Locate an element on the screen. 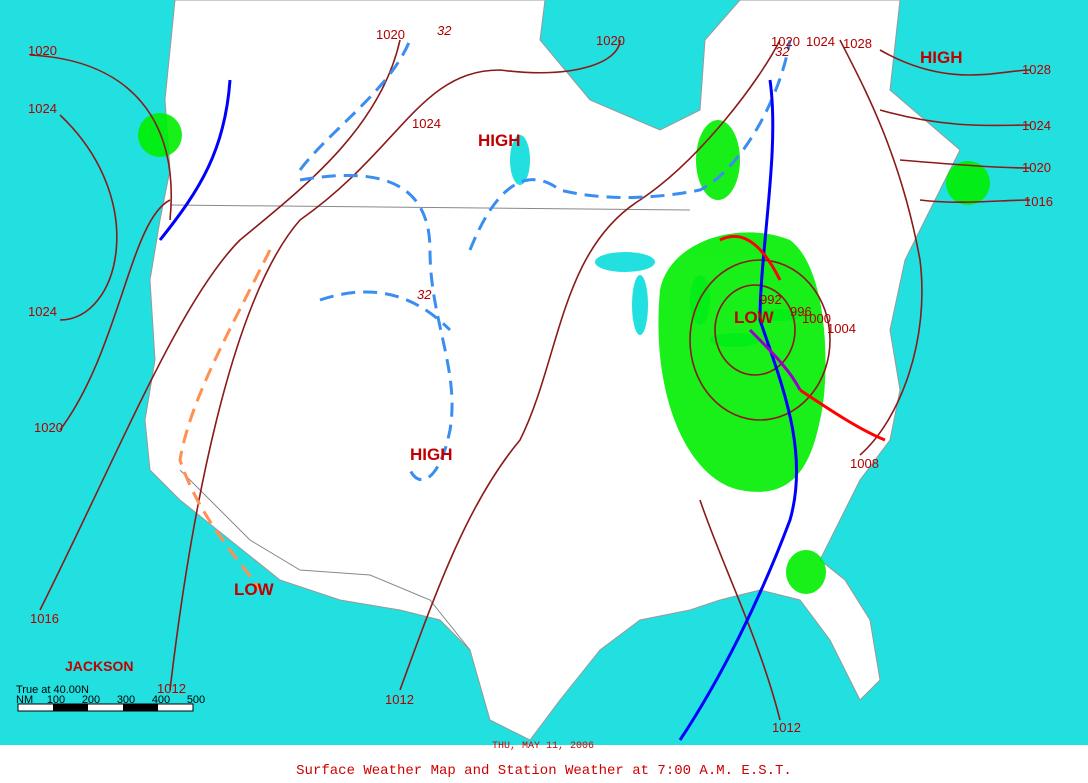 This screenshot has height=783, width=1088. scale-bar-frame is located at coordinates (105, 707).